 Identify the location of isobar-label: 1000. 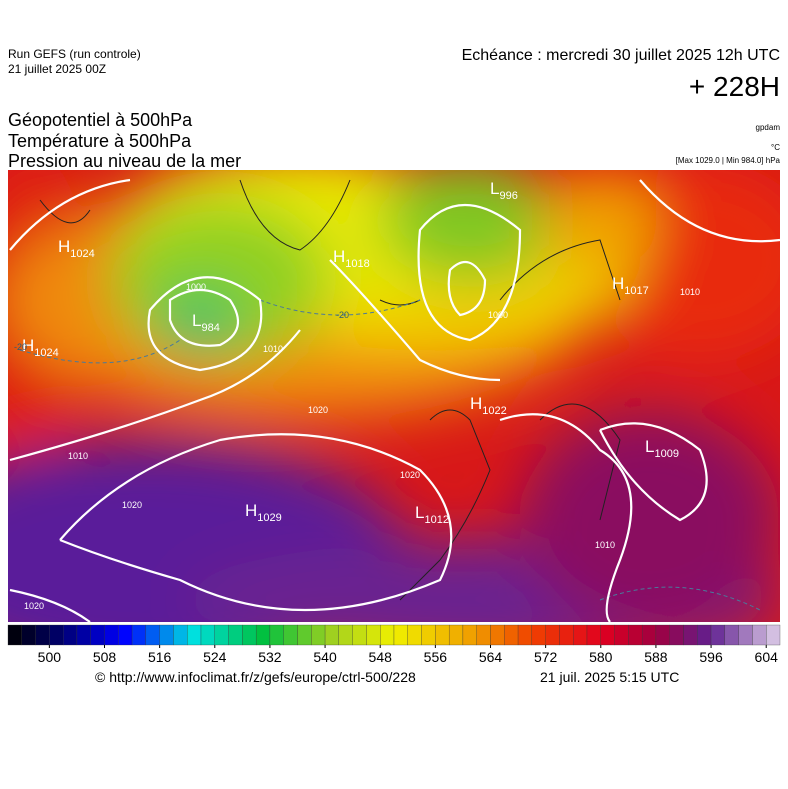
(498, 315).